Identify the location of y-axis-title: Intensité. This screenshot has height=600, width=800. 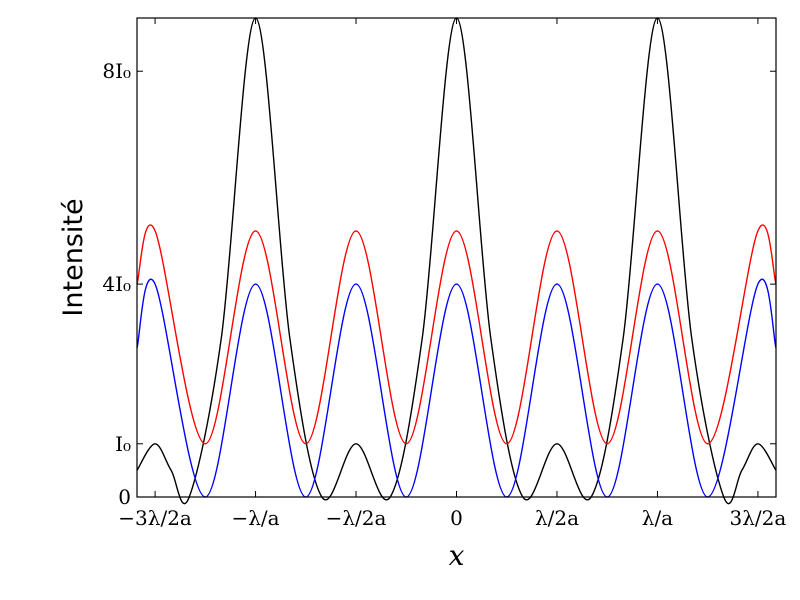
(73, 257).